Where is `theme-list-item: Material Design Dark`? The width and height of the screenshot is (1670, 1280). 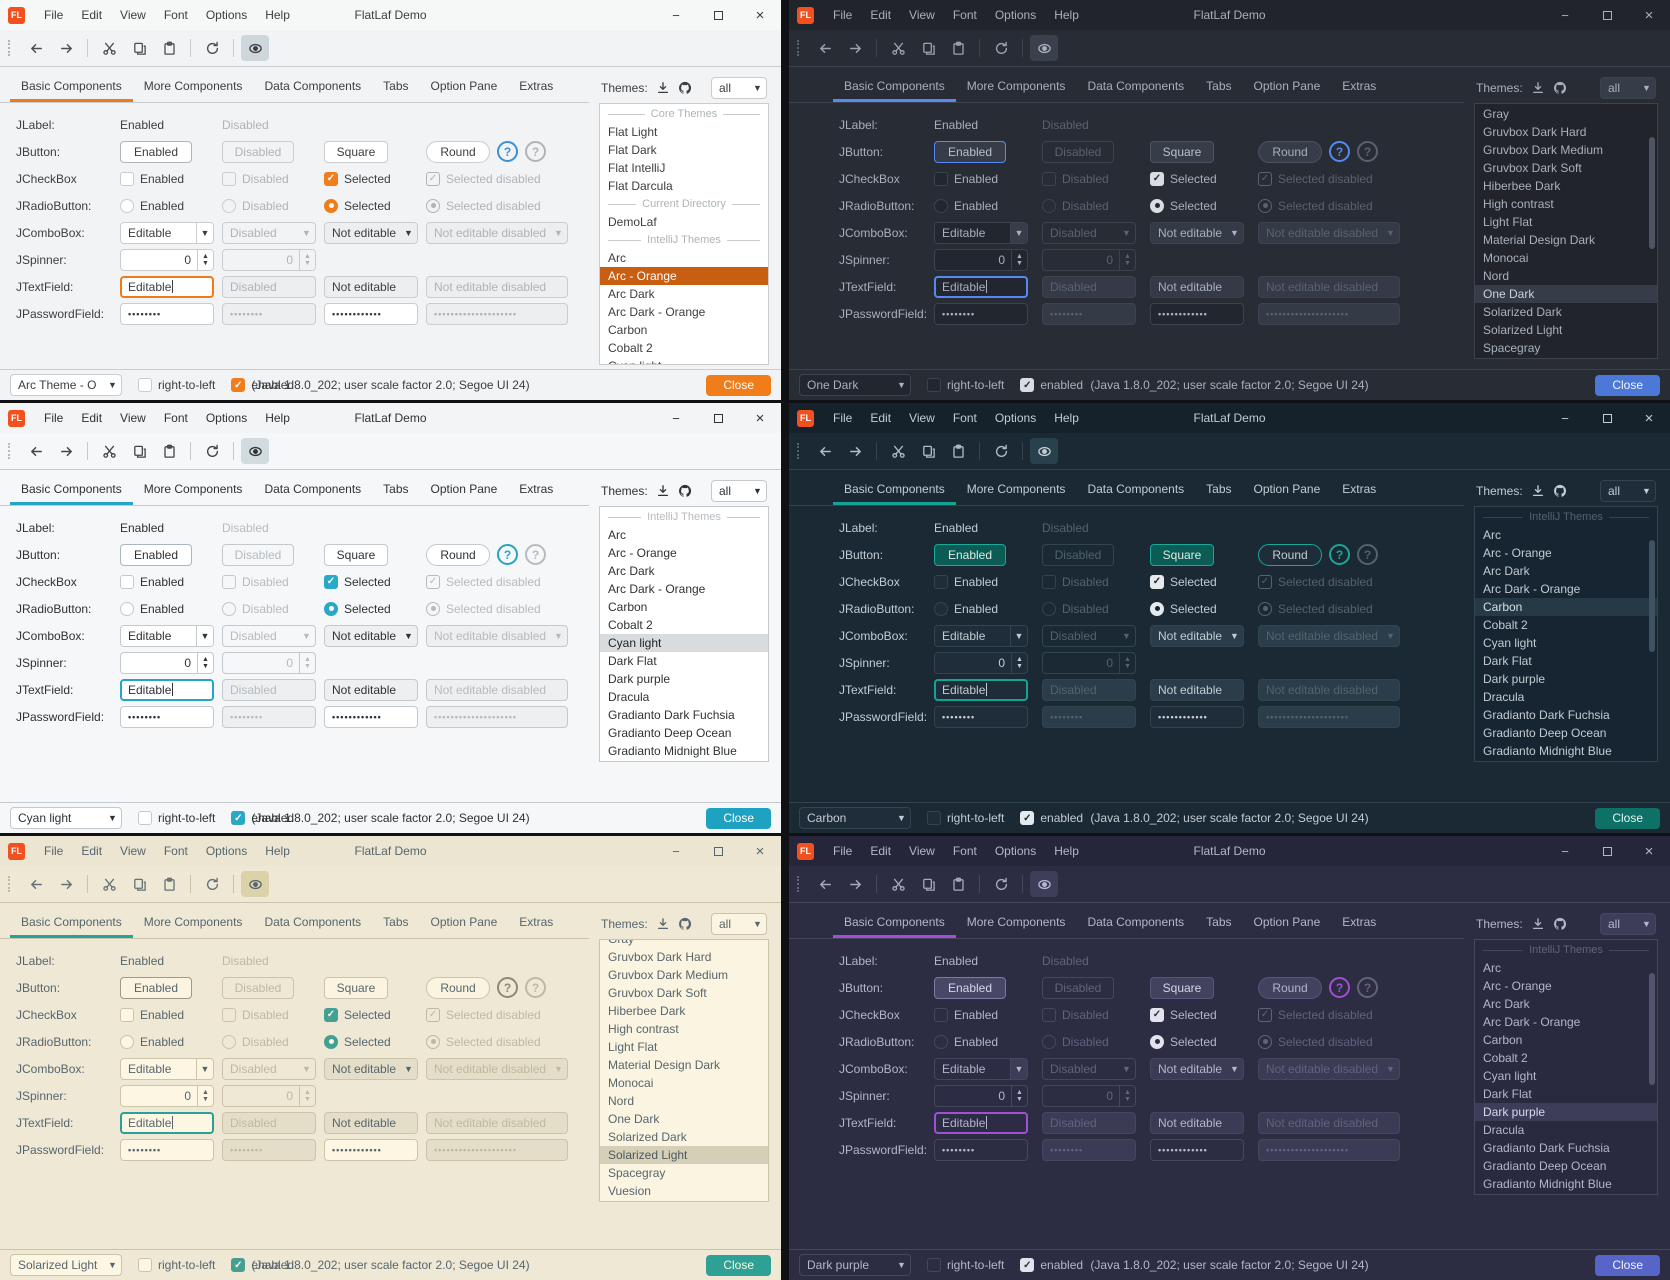
theme-list-item: Material Design Dark is located at coordinates (1539, 240).